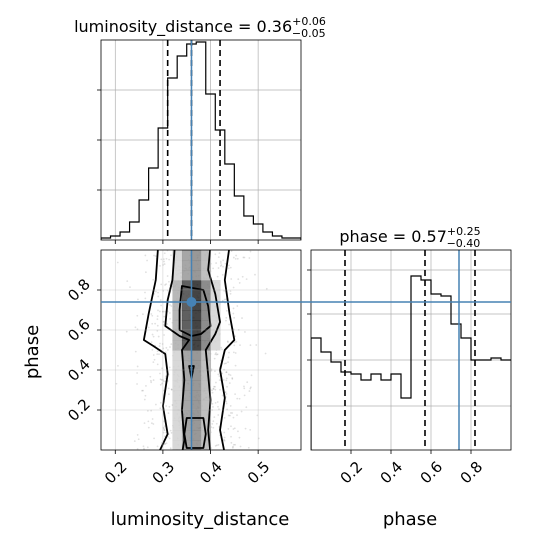 This screenshot has width=550, height=550. What do you see at coordinates (409, 237) in the screenshot?
I see `right-title: phase = 0.57+0.25 −0.40` at bounding box center [409, 237].